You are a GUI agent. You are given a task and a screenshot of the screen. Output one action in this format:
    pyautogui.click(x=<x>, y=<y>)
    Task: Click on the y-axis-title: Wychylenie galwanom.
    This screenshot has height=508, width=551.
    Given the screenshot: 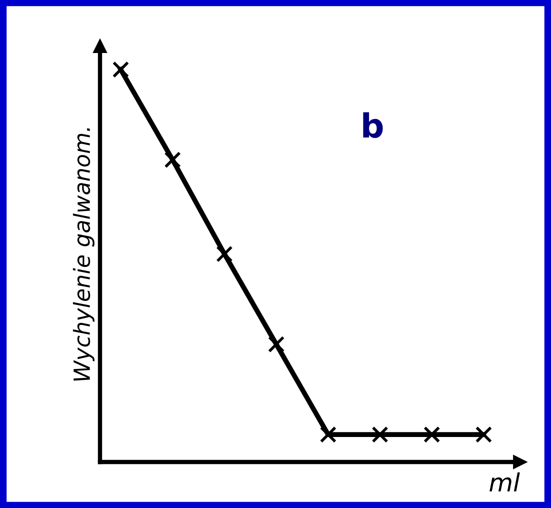 What is the action you would take?
    pyautogui.click(x=83, y=254)
    